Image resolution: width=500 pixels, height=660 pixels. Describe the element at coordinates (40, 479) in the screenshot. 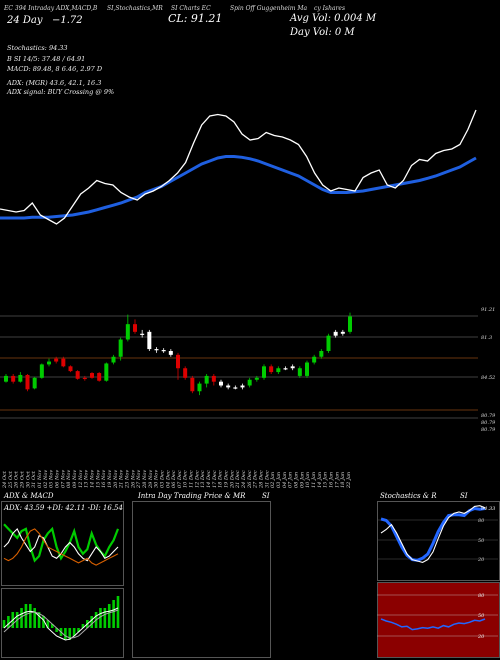

I see `date-tick-label: 01 Nov` at that location.